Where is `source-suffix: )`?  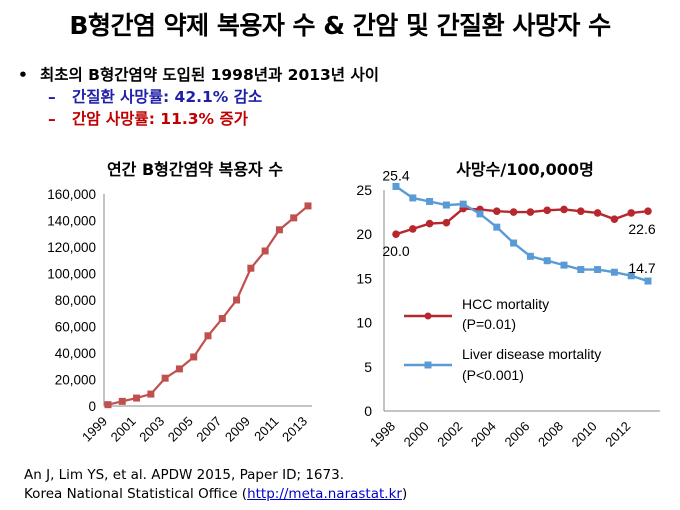
source-suffix: ) is located at coordinates (404, 494).